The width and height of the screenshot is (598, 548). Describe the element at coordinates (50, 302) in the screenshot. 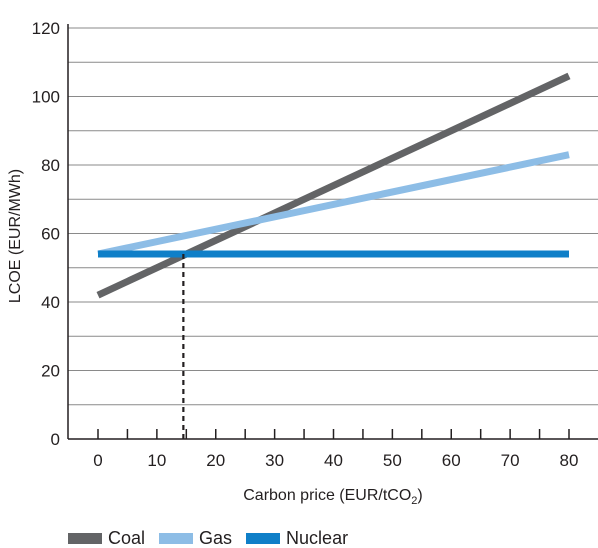

I see `y-tick-label: 40` at that location.